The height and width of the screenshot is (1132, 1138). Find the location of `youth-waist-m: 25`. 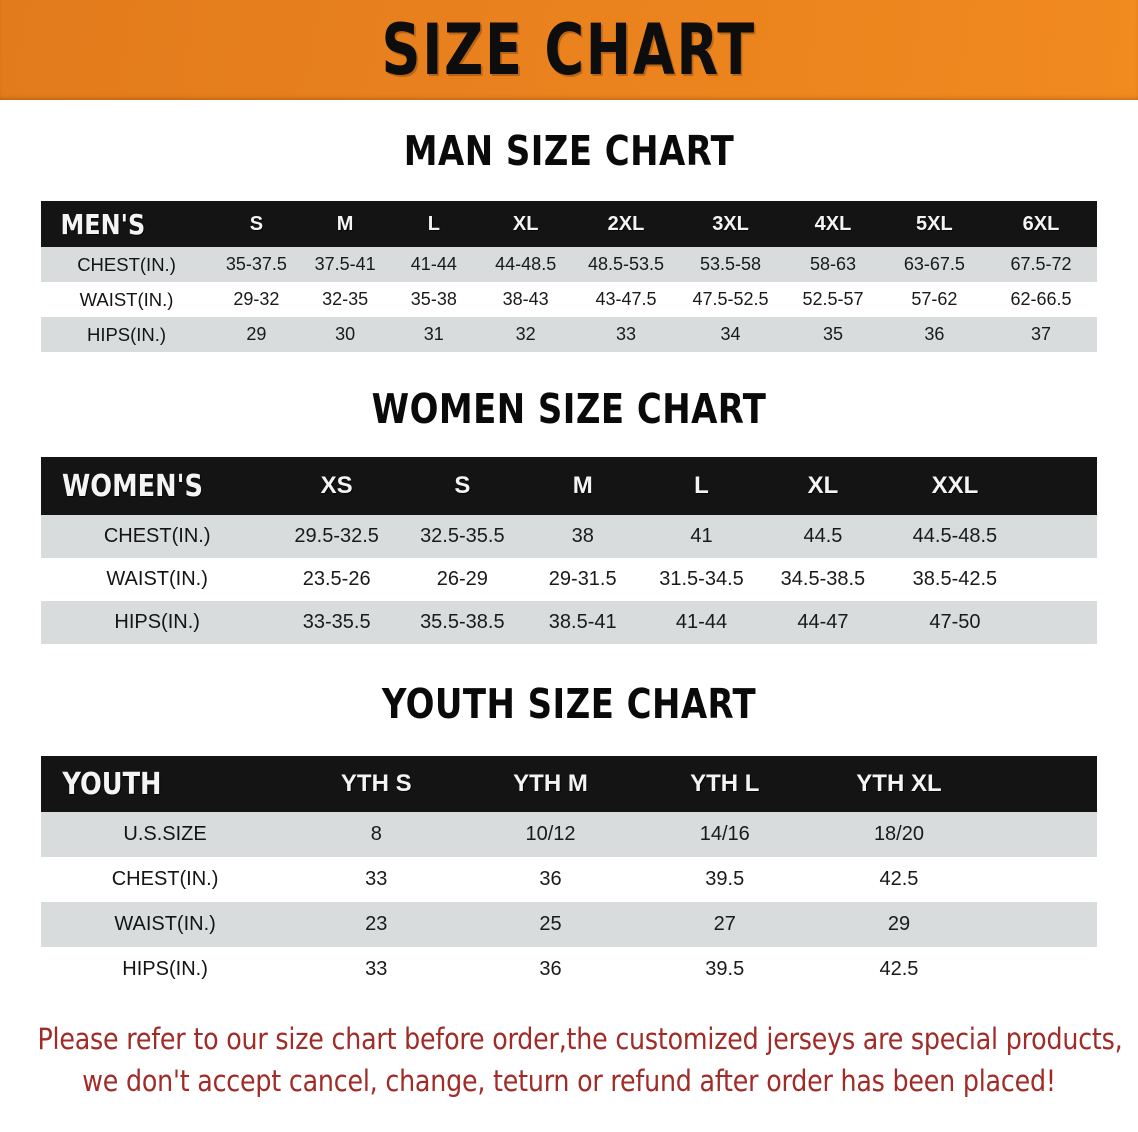

youth-waist-m: 25 is located at coordinates (550, 924).